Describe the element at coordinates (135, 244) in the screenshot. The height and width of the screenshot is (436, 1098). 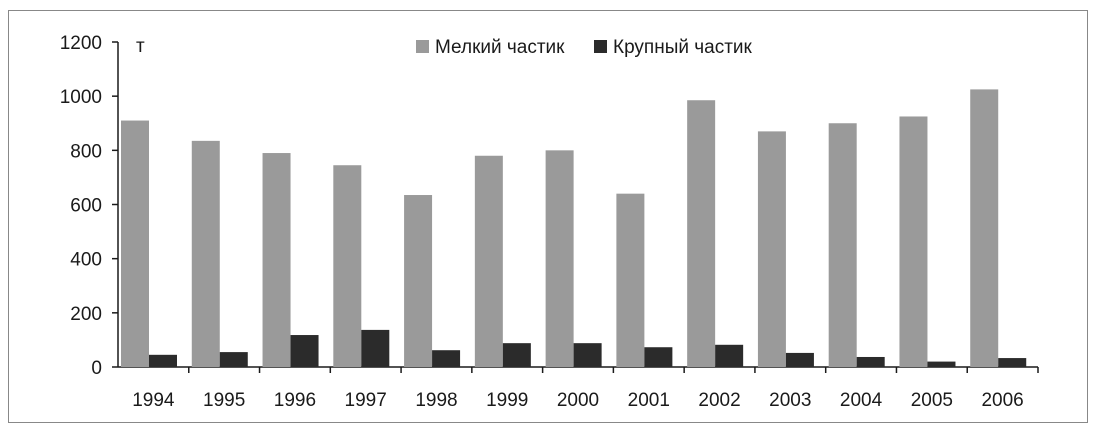
I see `bar-small-1994` at that location.